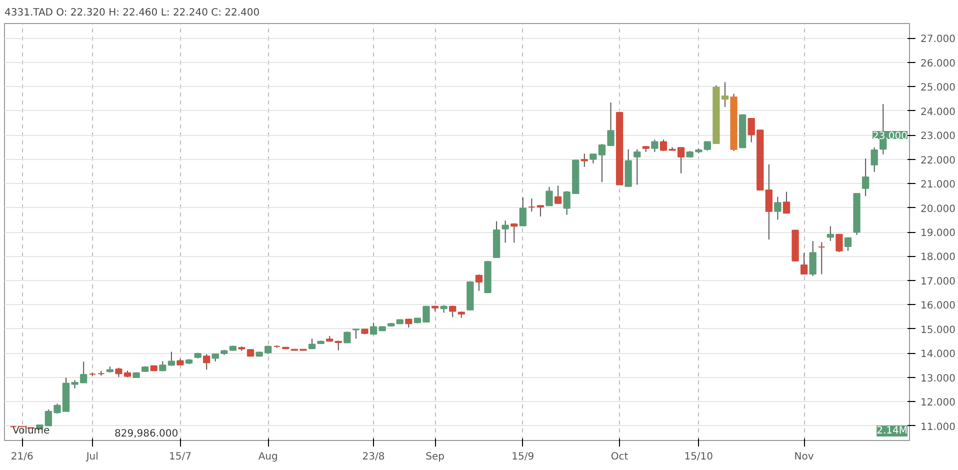  I want to click on x-tick-label: 15/9, so click(523, 457).